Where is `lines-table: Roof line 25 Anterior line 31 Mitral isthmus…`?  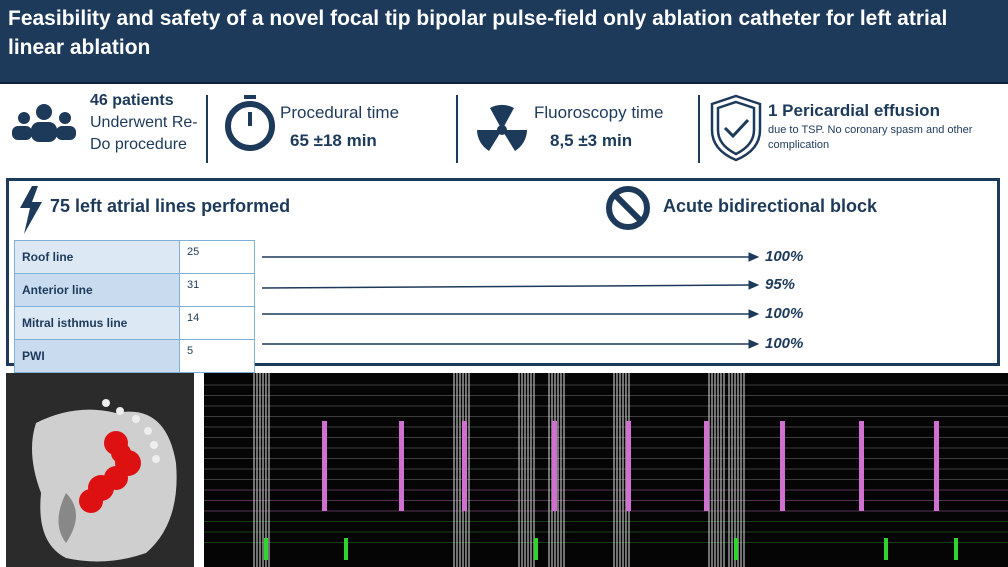
lines-table: Roof line 25 Anterior line 31 Mitral isthmus… is located at coordinates (134, 306).